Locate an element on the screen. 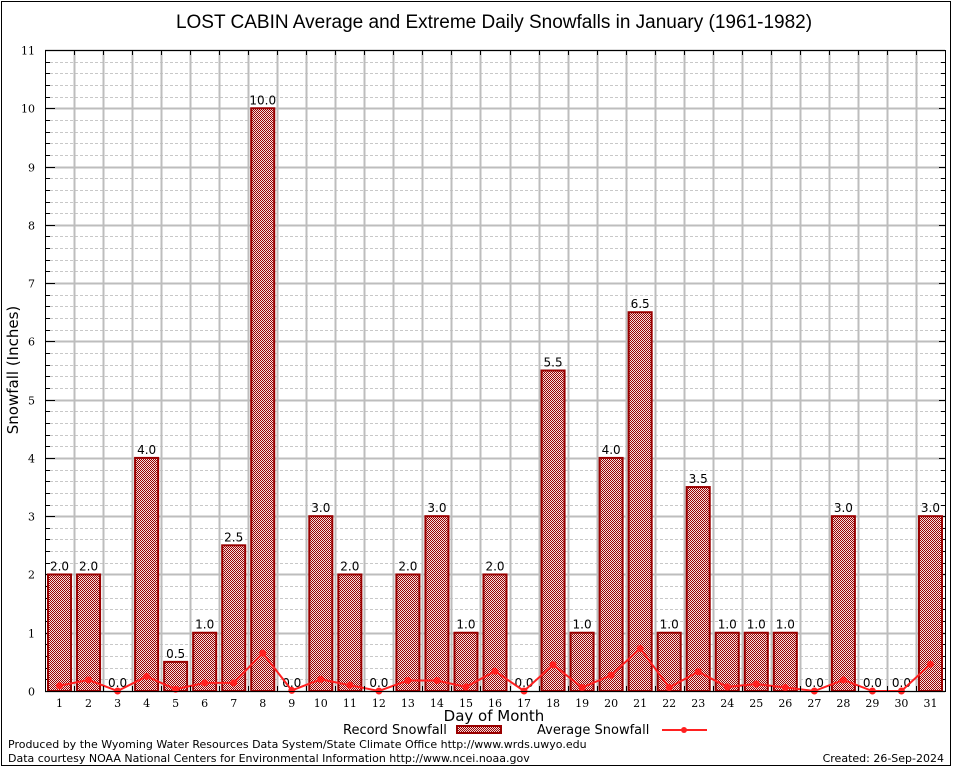  y-tick-label: 8 is located at coordinates (31, 226).